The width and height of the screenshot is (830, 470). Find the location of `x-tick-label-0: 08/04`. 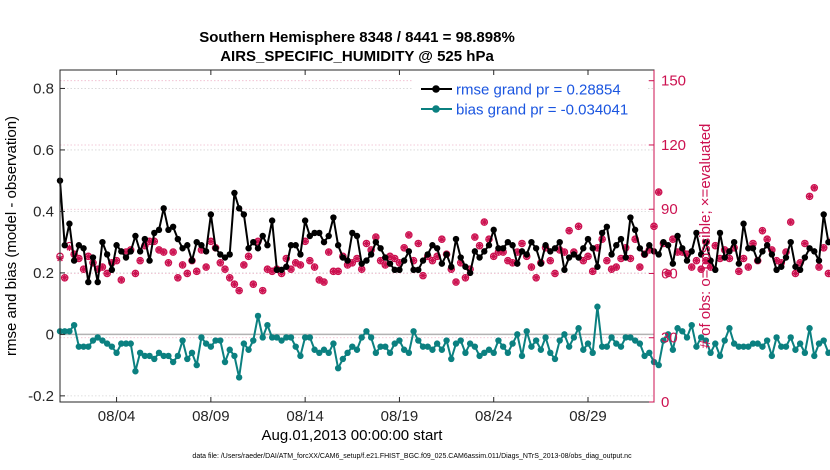

x-tick-label-0: 08/04 is located at coordinates (117, 416).